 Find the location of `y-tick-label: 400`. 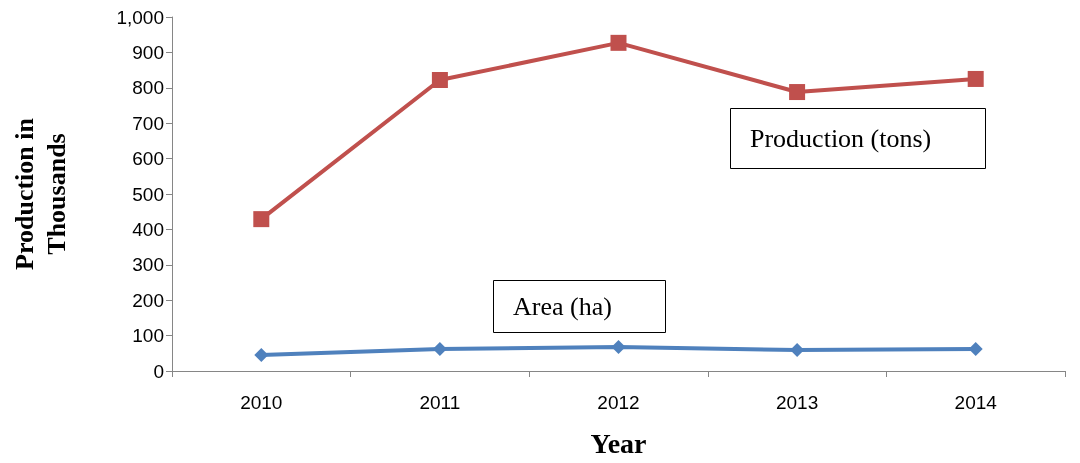

y-tick-label: 400 is located at coordinates (148, 229).